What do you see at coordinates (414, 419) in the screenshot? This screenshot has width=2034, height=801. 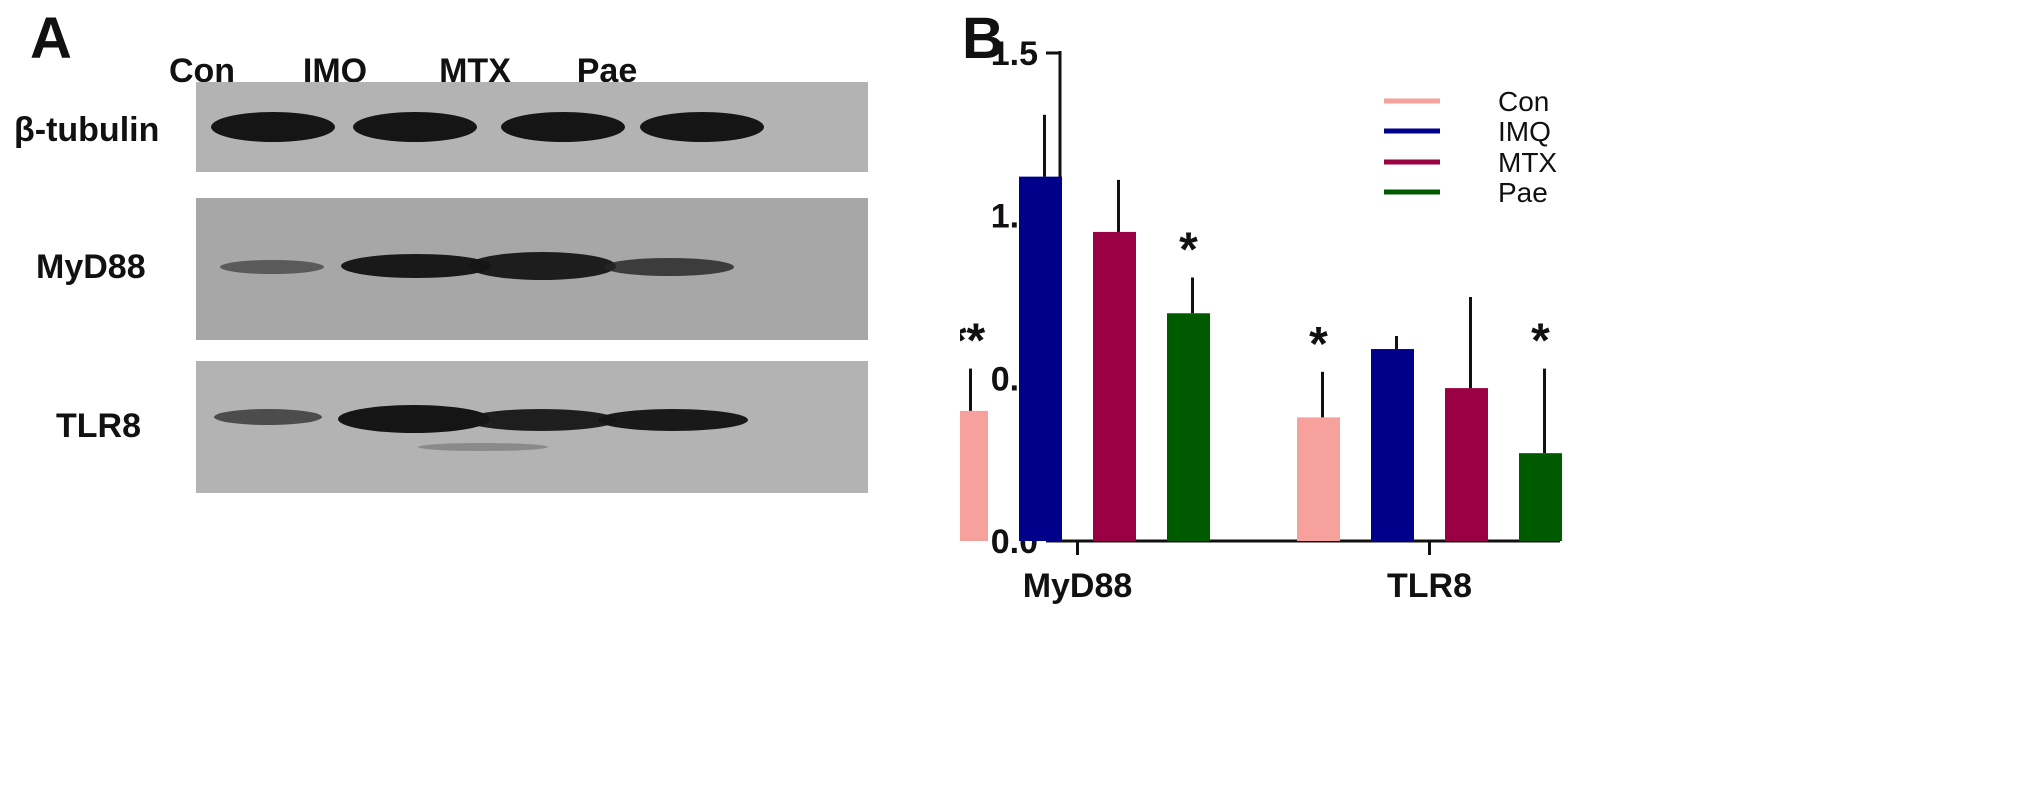 I see `band-tlr8-imq` at bounding box center [414, 419].